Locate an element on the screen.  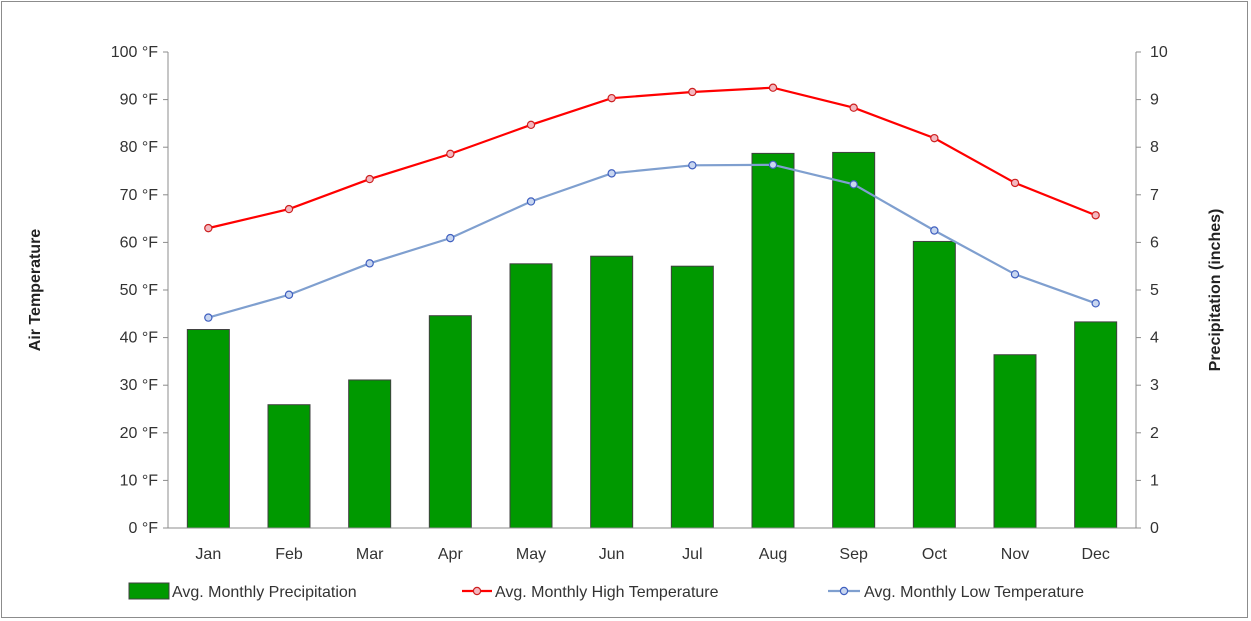
x-tick-label: Nov is located at coordinates (1015, 554).